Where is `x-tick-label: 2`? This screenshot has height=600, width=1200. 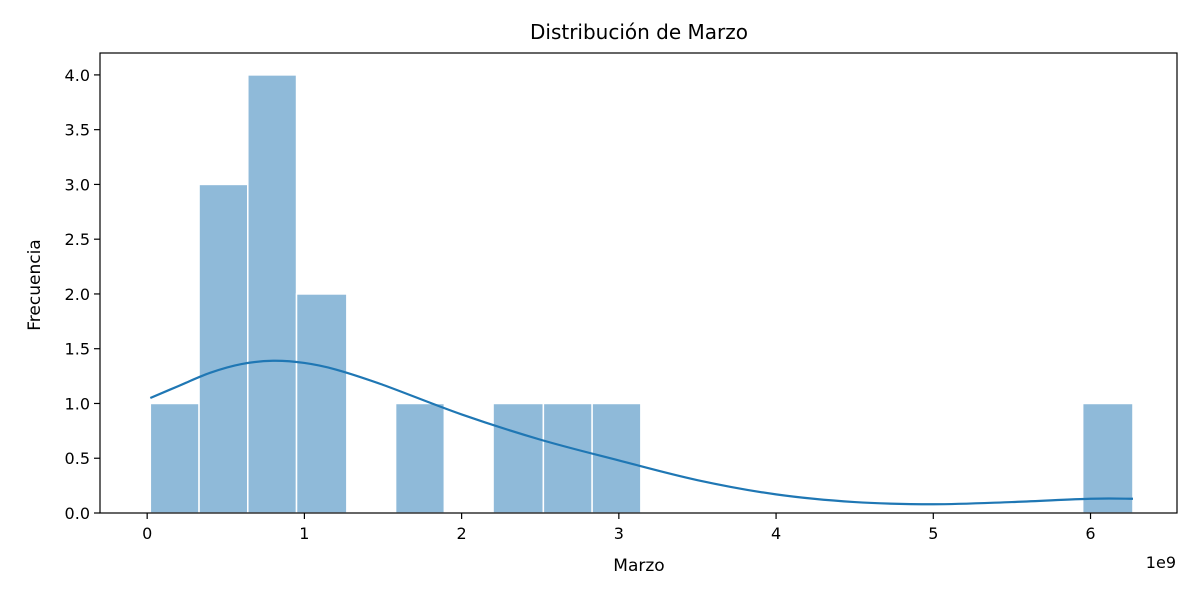
x-tick-label: 2 is located at coordinates (462, 533).